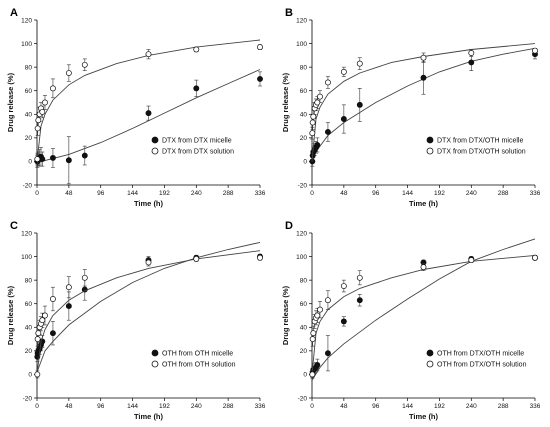 This screenshot has width=550, height=427. Describe the element at coordinates (344, 193) in the screenshot. I see `x-tick-label: 48` at that location.